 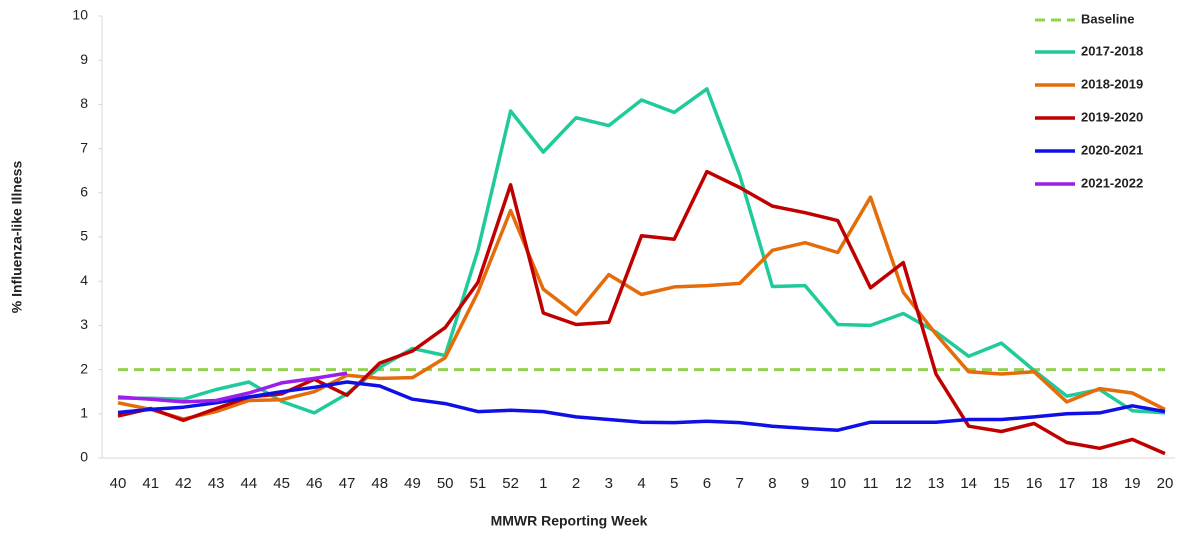 What do you see at coordinates (84, 324) in the screenshot?
I see `y-tick-label: 3` at bounding box center [84, 324].